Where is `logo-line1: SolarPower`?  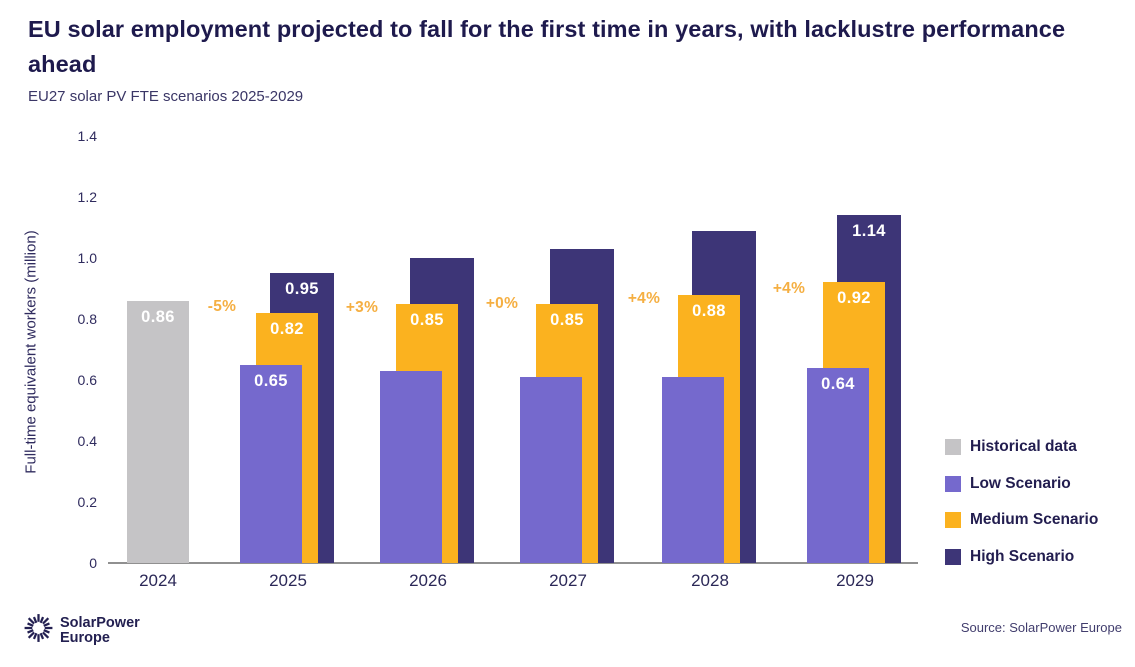 logo-line1: SolarPower is located at coordinates (100, 623).